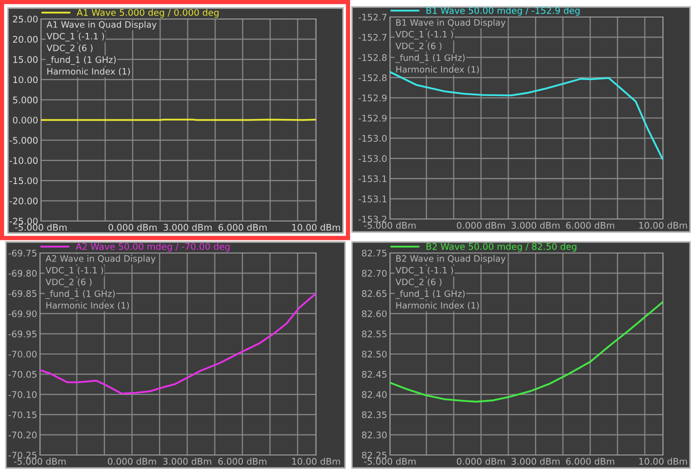 The width and height of the screenshot is (691, 473). Describe the element at coordinates (101, 259) in the screenshot. I see `annotation: A2 Wave in Quad Display` at that location.